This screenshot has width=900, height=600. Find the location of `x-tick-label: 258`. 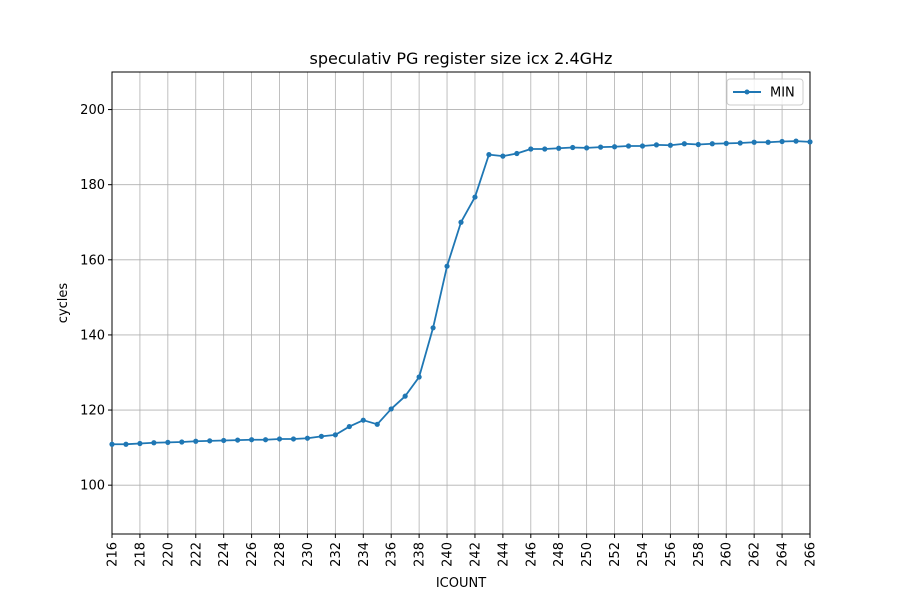

x-tick-label: 258 is located at coordinates (699, 554).